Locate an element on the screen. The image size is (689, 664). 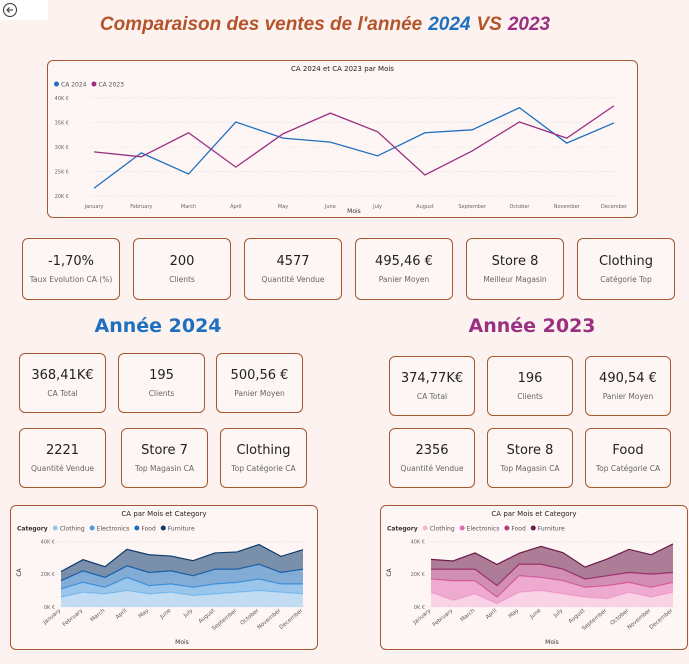
data-line is located at coordinates (354, 140).